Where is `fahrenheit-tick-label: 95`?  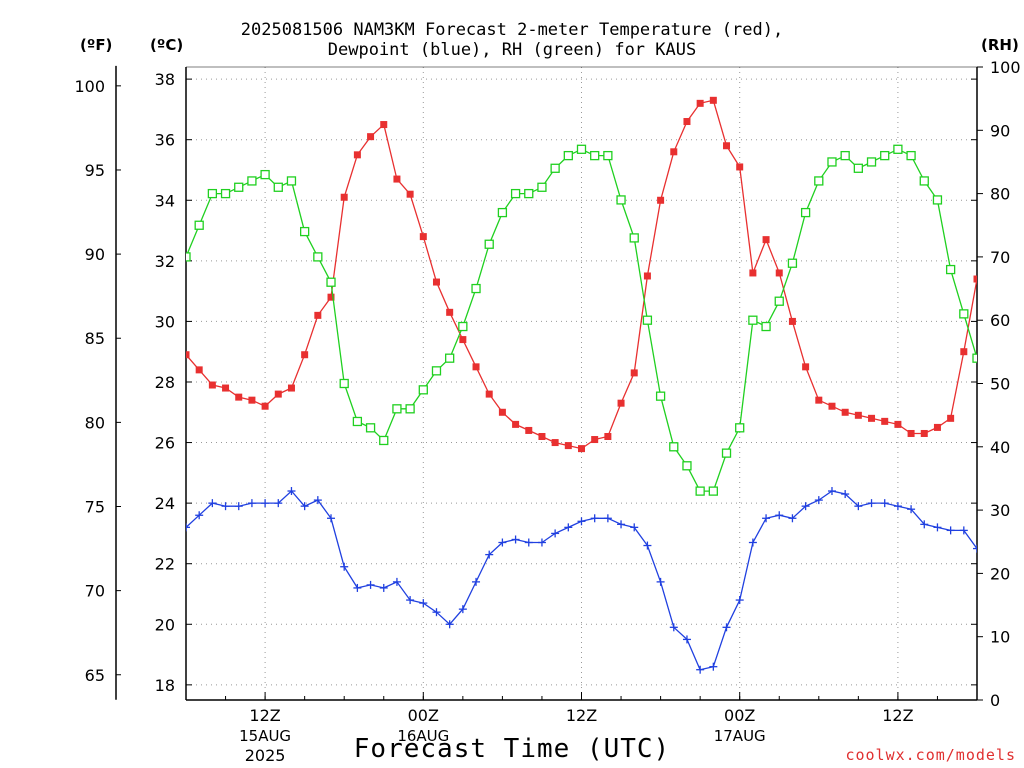 fahrenheit-tick-label: 95 is located at coordinates (95, 170).